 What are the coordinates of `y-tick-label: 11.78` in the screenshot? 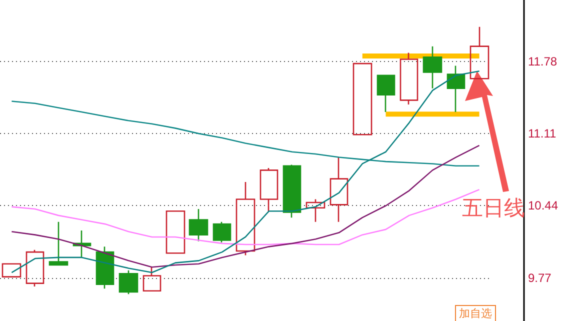 It's located at (543, 61).